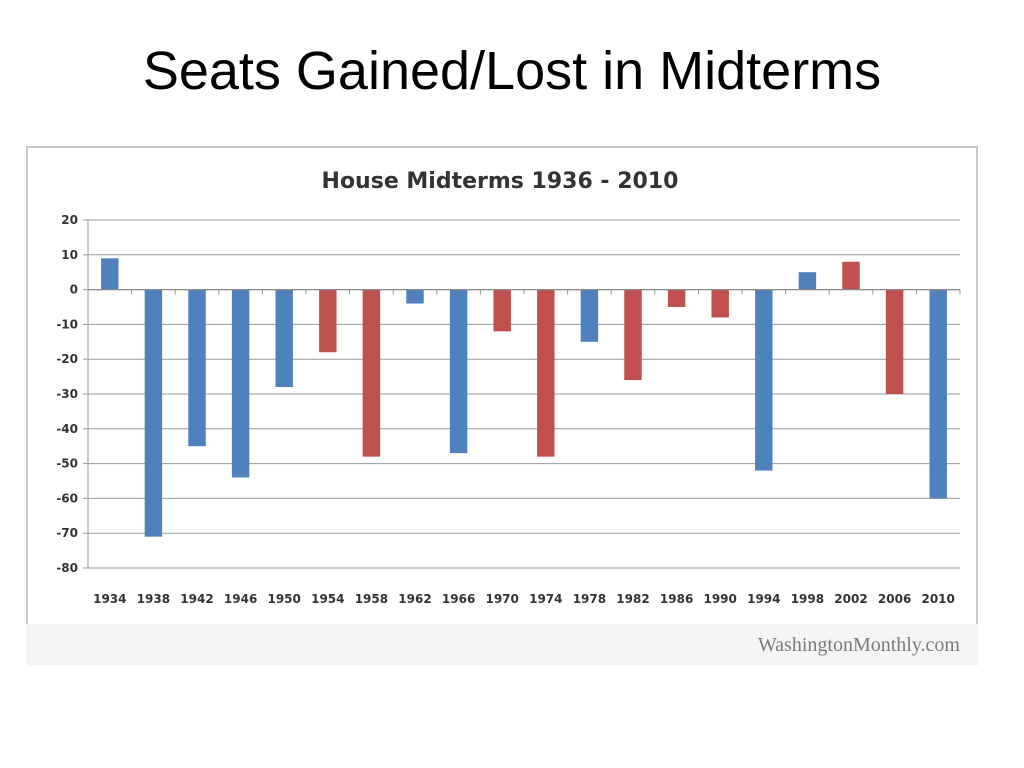 Image resolution: width=1024 pixels, height=768 pixels. What do you see at coordinates (851, 275) in the screenshot?
I see `bar-2002` at bounding box center [851, 275].